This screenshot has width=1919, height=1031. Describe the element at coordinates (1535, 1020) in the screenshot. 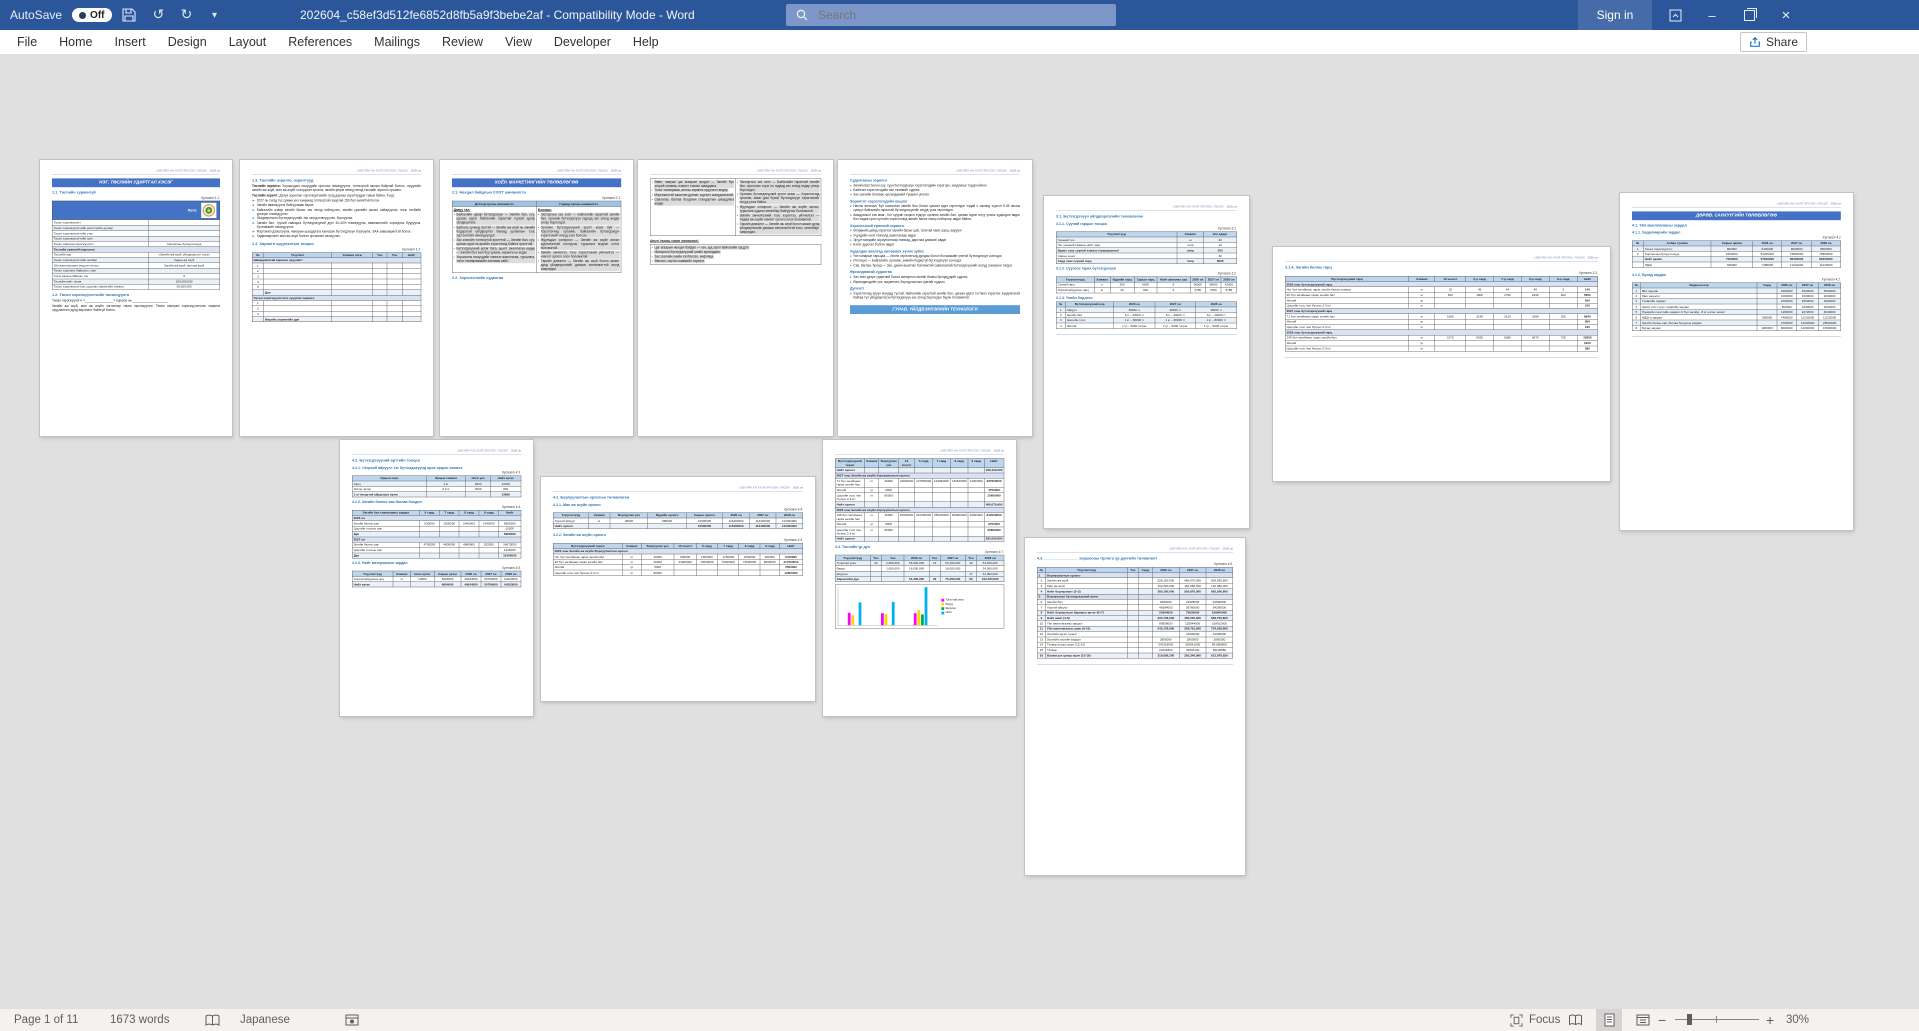

I see `focus-button: Focus` at that location.